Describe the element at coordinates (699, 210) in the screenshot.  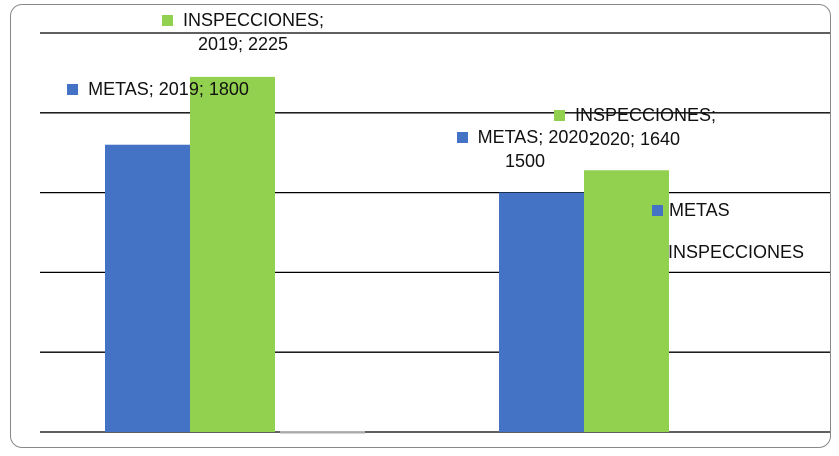
I see `legend-label: METAS` at that location.